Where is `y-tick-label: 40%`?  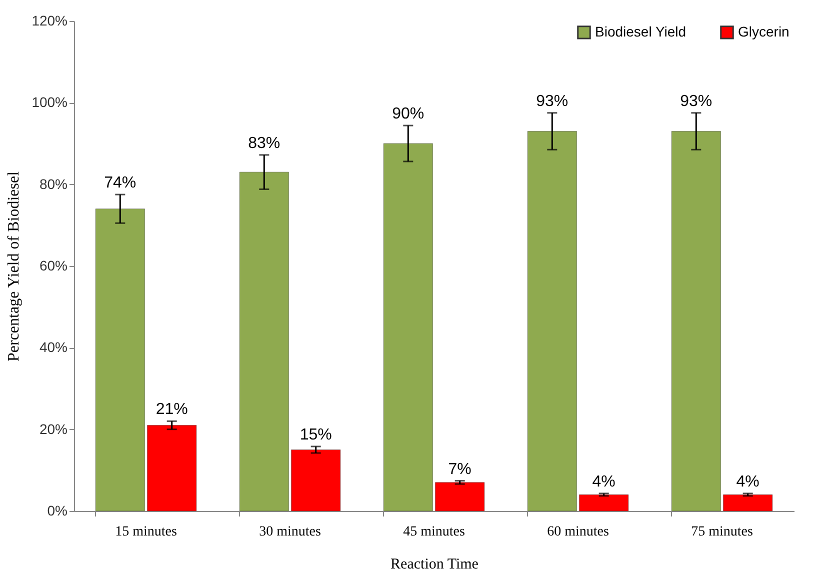 y-tick-label: 40% is located at coordinates (53, 347).